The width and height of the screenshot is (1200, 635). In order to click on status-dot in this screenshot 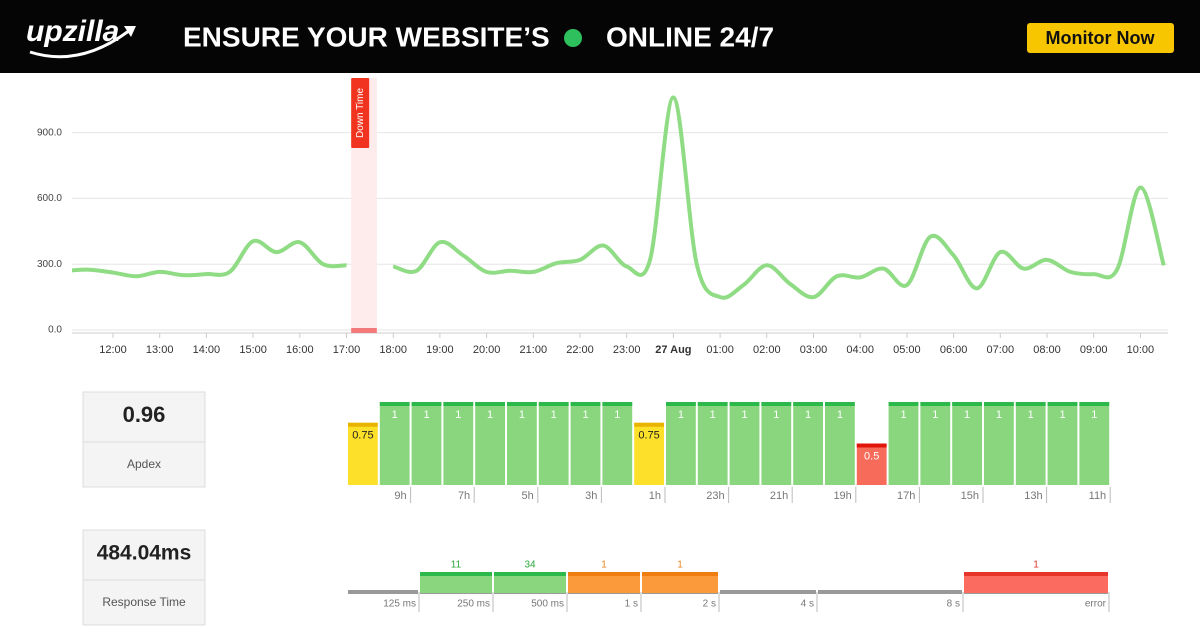, I will do `click(573, 38)`.